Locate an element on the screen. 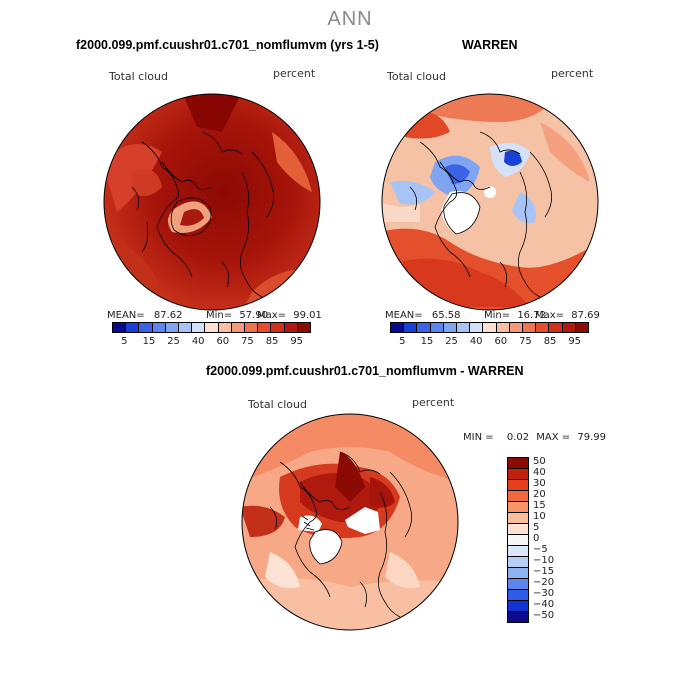  panel-3-colorbar-tick-label: 40 is located at coordinates (539, 473).